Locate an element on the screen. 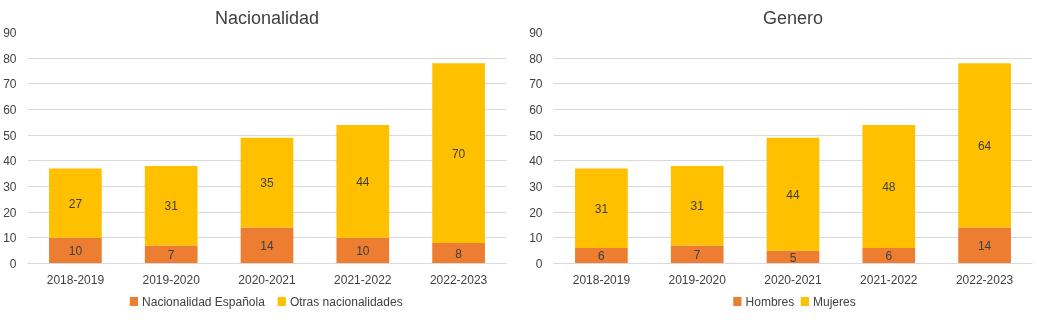 The height and width of the screenshot is (320, 1060). data-label: 64 is located at coordinates (984, 145).